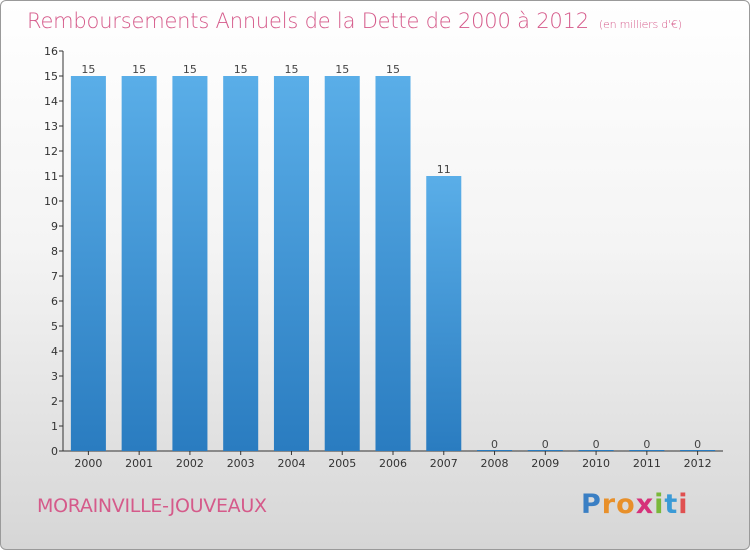  Describe the element at coordinates (190, 463) in the screenshot. I see `x-tick-label: 2002` at that location.